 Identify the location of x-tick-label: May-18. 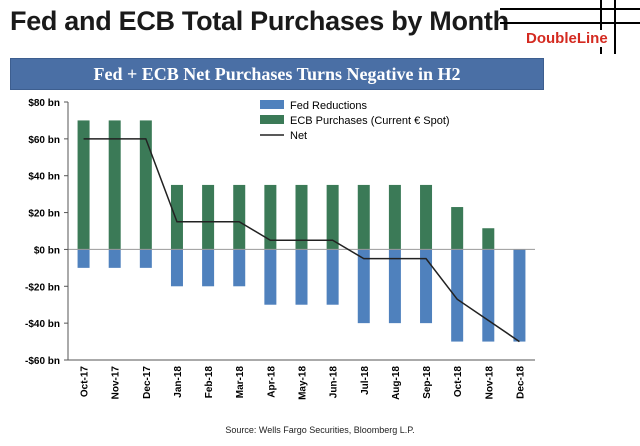
(303, 383).